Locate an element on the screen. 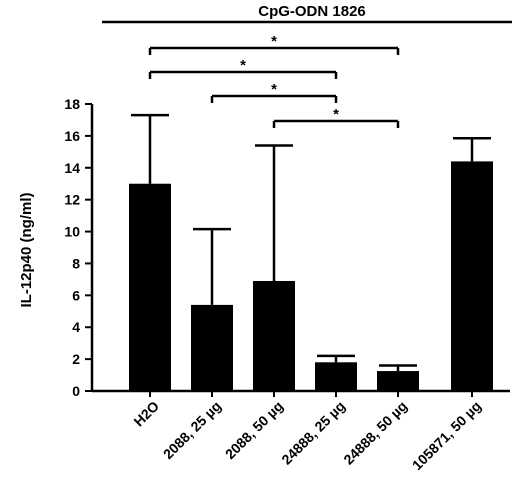 Image resolution: width=520 pixels, height=498 pixels. y-tick-label: 4 is located at coordinates (76, 327).